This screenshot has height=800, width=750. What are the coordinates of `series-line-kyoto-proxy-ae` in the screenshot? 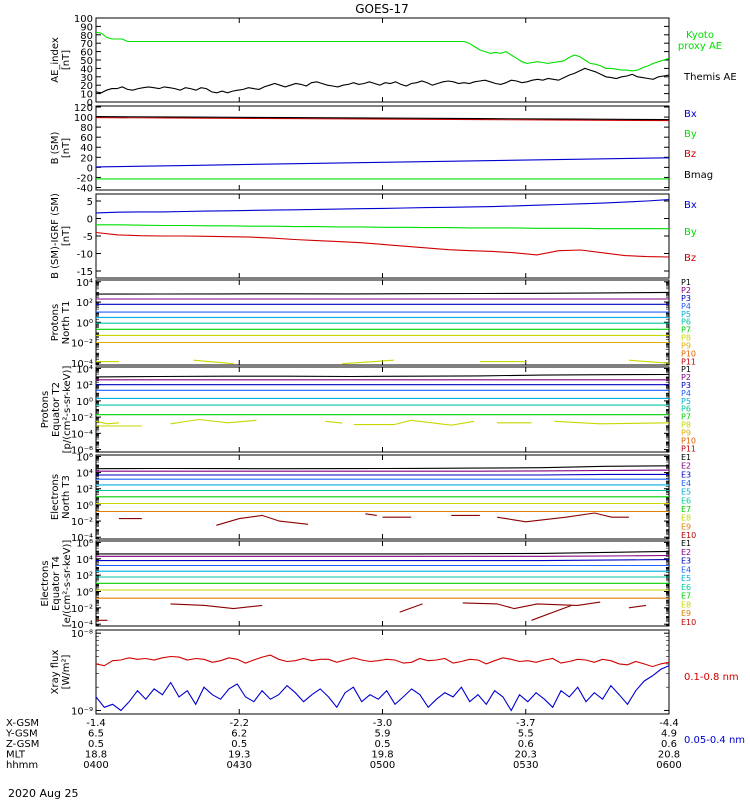 It's located at (382, 51).